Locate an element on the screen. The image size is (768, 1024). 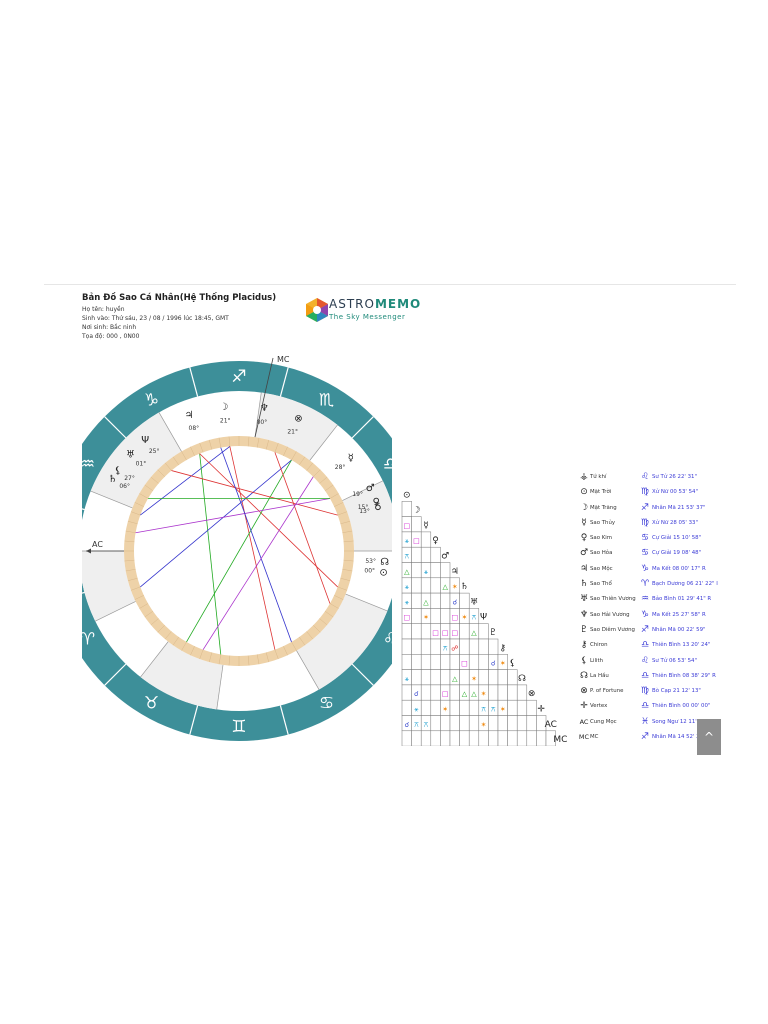
grid-planet-glyph: ⊗ is located at coordinates (532, 694).